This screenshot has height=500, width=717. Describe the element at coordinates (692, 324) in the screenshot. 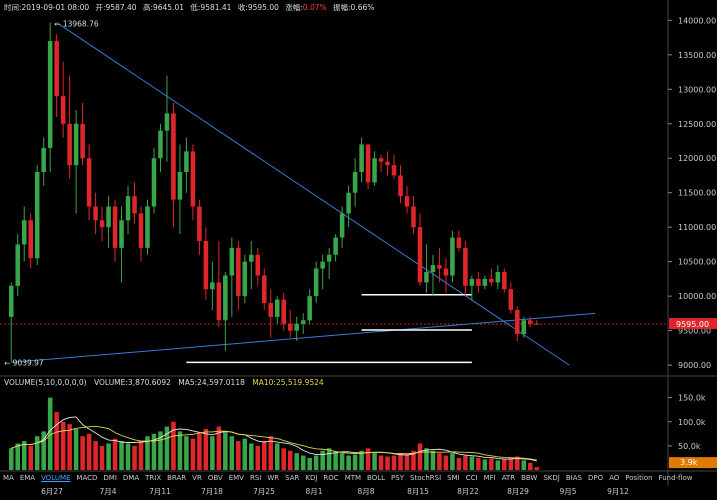

I see `current-price-label: 9595.00` at that location.